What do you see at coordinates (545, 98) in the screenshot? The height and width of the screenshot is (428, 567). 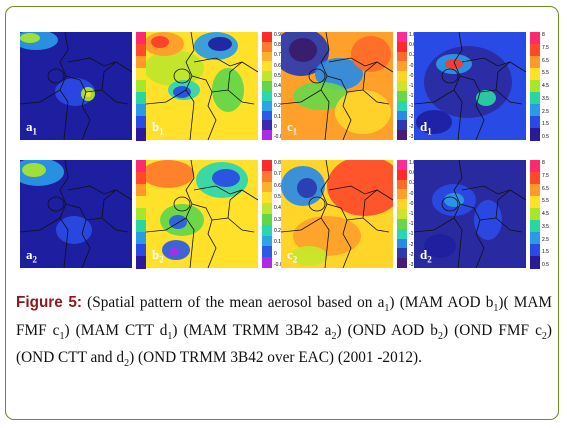 I see `colorbar-tick-label: 3.5` at bounding box center [545, 98].